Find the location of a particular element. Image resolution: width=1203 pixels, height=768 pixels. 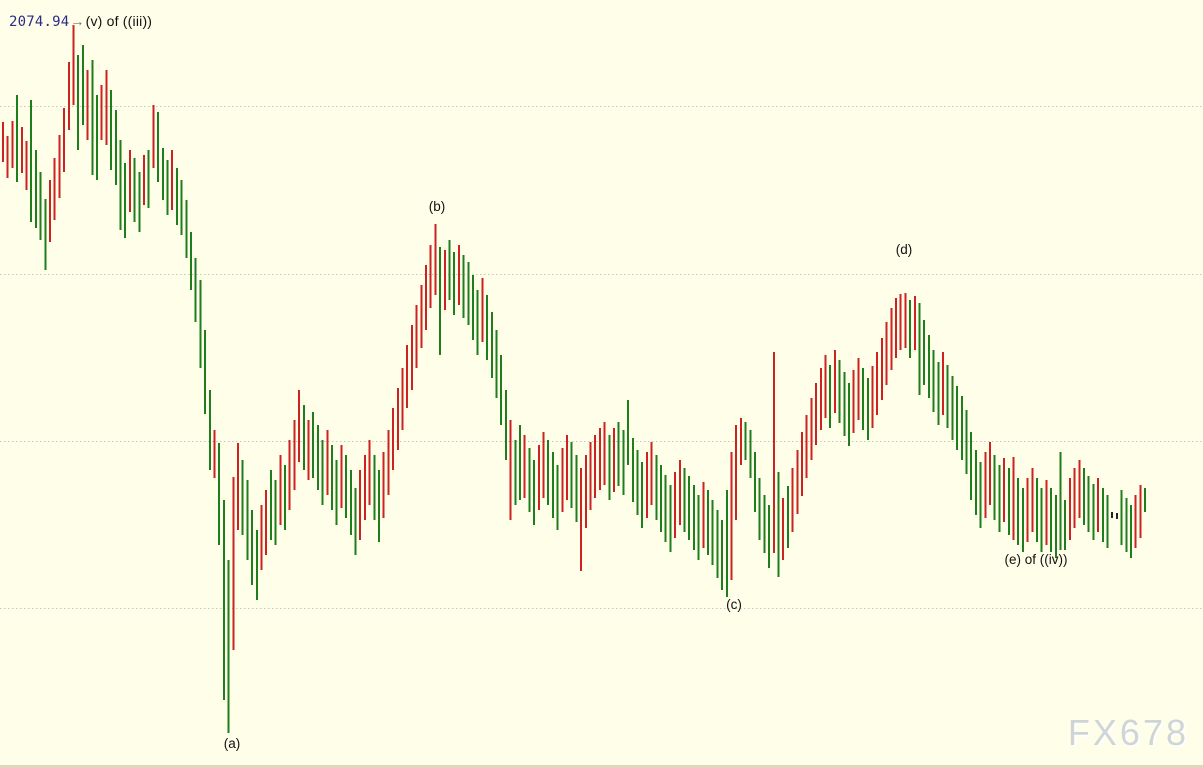

wave-label-b: (b) is located at coordinates (437, 206).